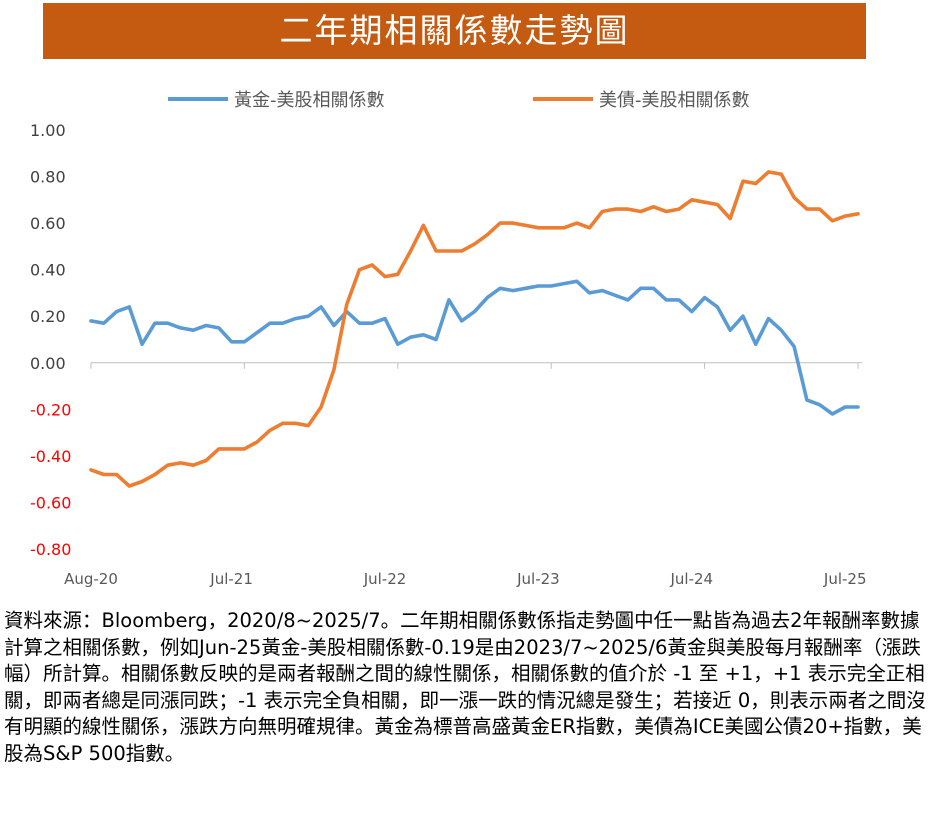 The height and width of the screenshot is (838, 936). Describe the element at coordinates (50, 502) in the screenshot. I see `y-tick-label: -0.60` at that location.